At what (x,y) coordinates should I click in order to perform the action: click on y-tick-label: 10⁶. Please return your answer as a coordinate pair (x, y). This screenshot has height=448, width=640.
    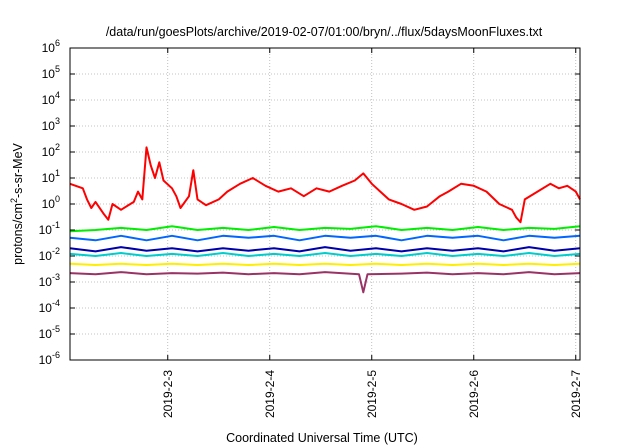
    Looking at the image, I should click on (51, 46).